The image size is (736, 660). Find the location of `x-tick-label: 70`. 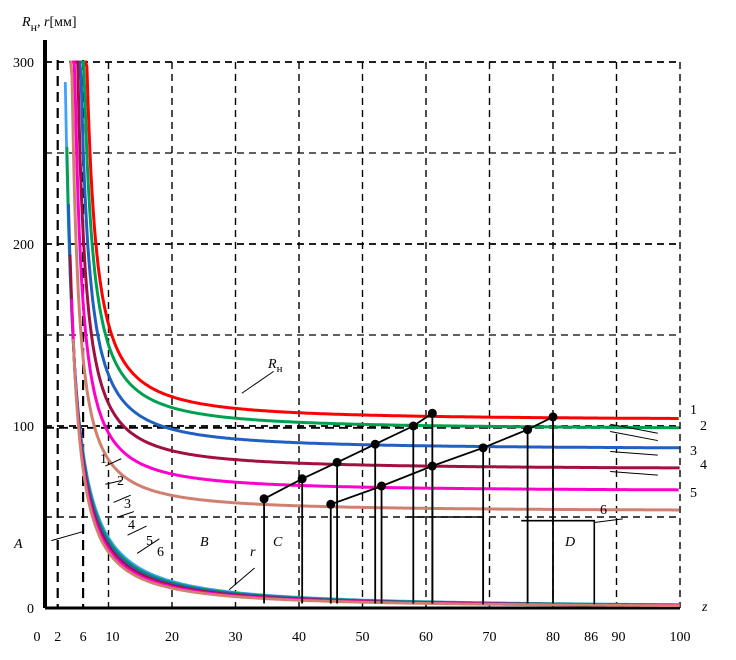

x-tick-label: 70 is located at coordinates (490, 637).